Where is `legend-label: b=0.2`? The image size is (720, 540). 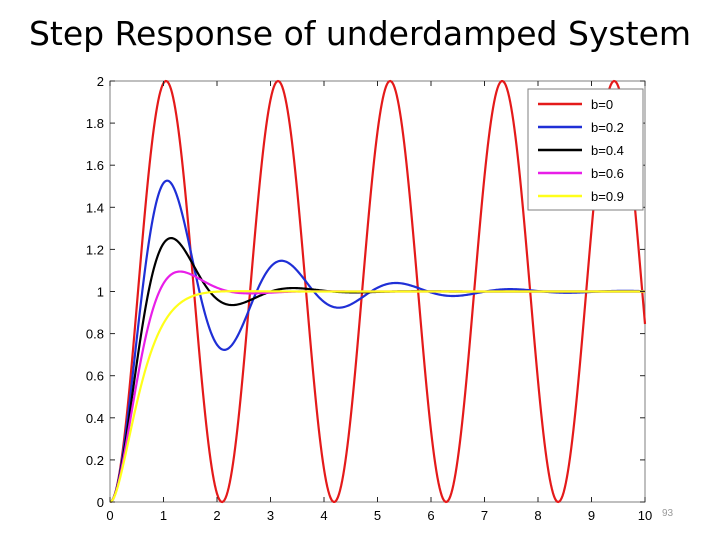
legend-label: b=0.2 is located at coordinates (607, 127).